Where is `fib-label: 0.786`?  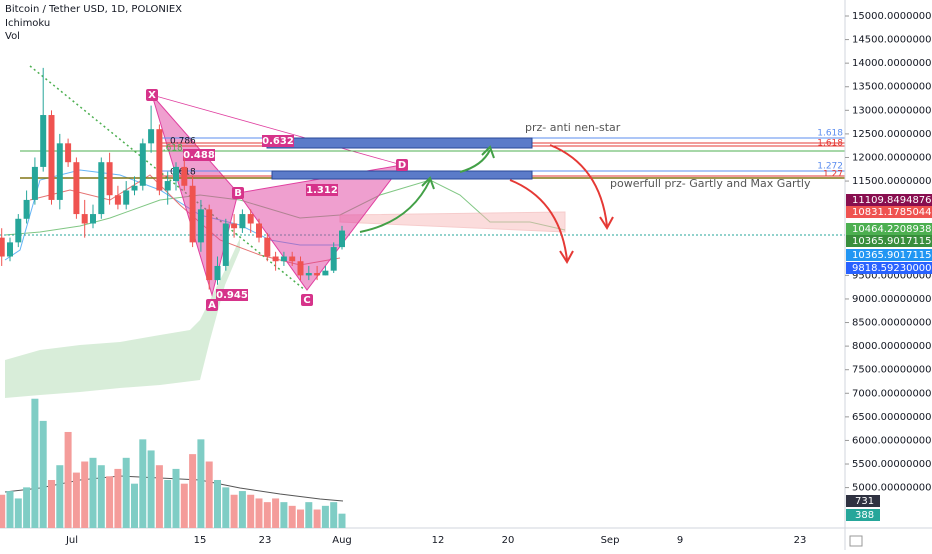 fib-label: 0.786 is located at coordinates (183, 142).